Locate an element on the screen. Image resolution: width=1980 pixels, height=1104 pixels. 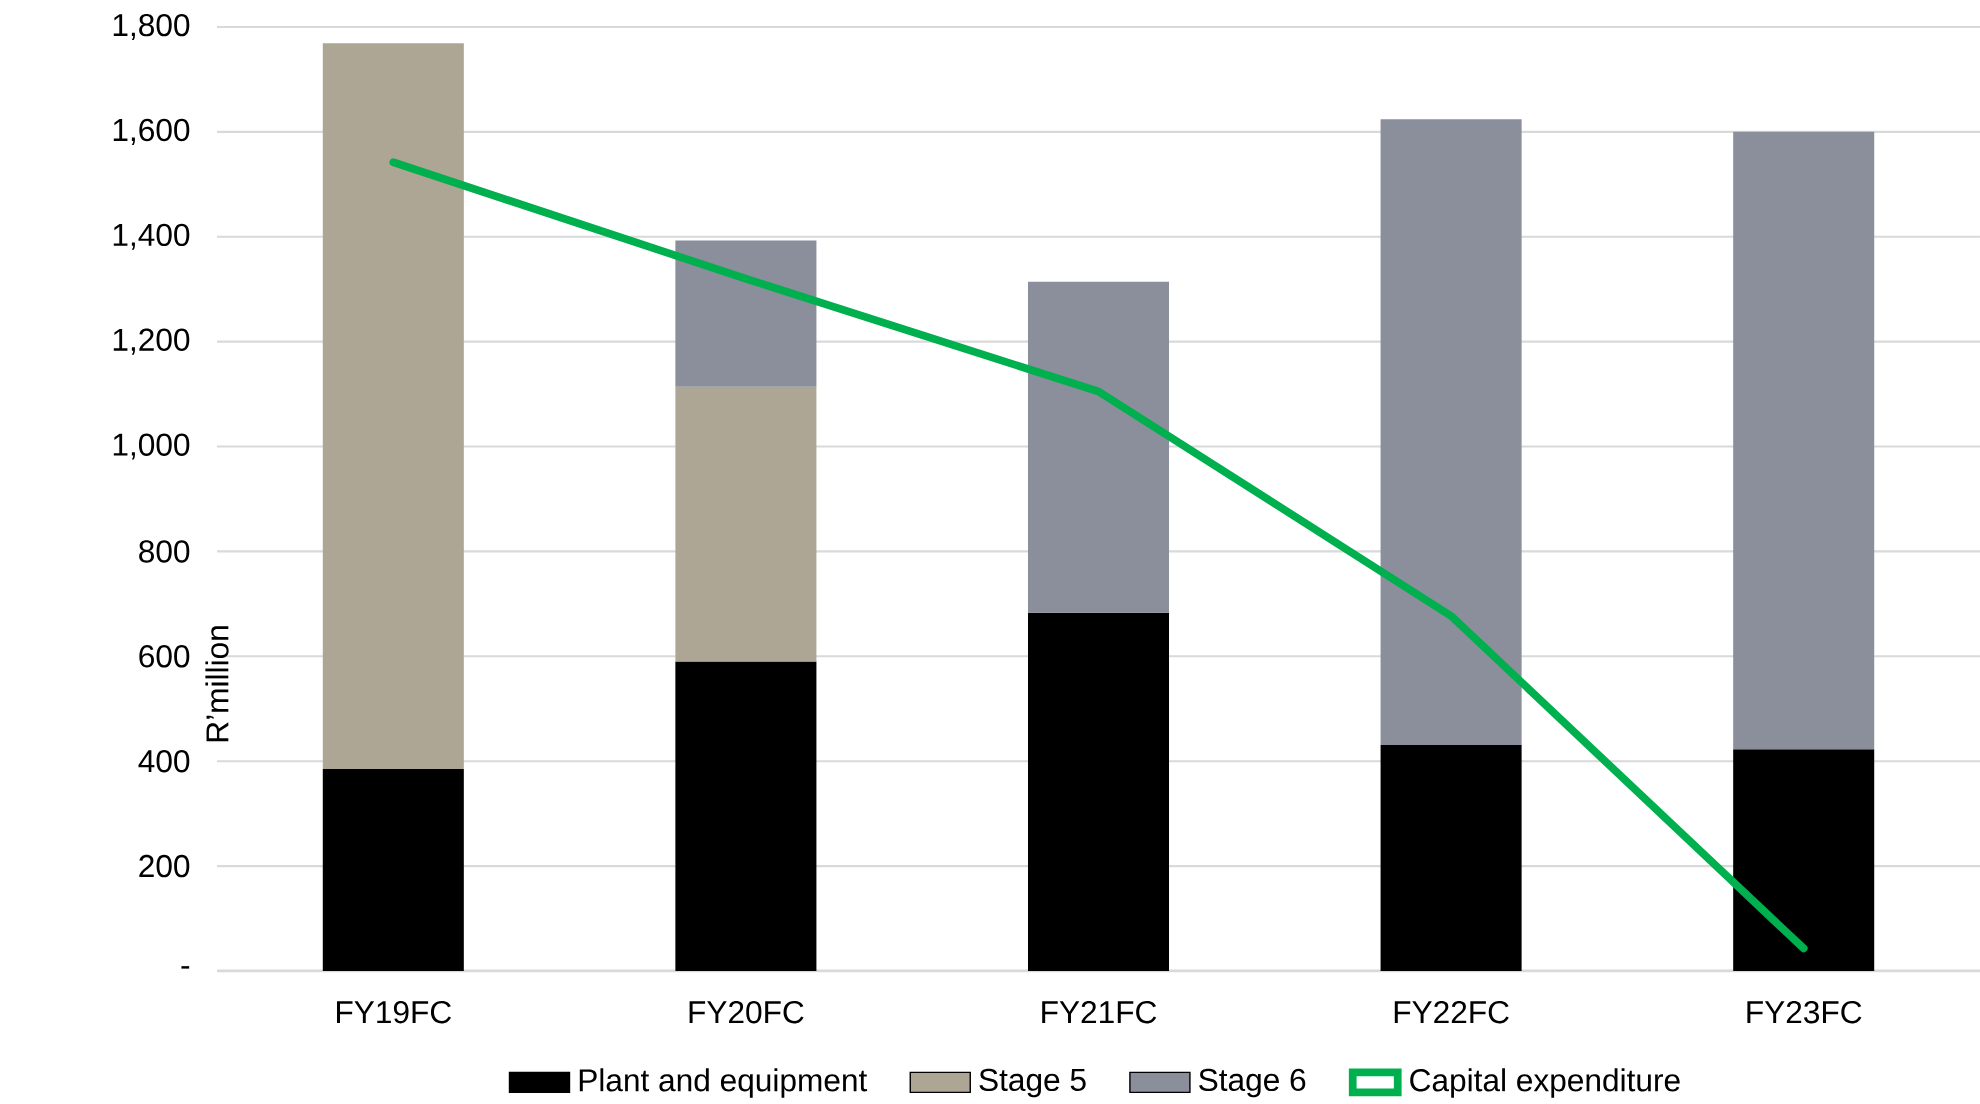
y-tick-label: 1,000 is located at coordinates (151, 446).